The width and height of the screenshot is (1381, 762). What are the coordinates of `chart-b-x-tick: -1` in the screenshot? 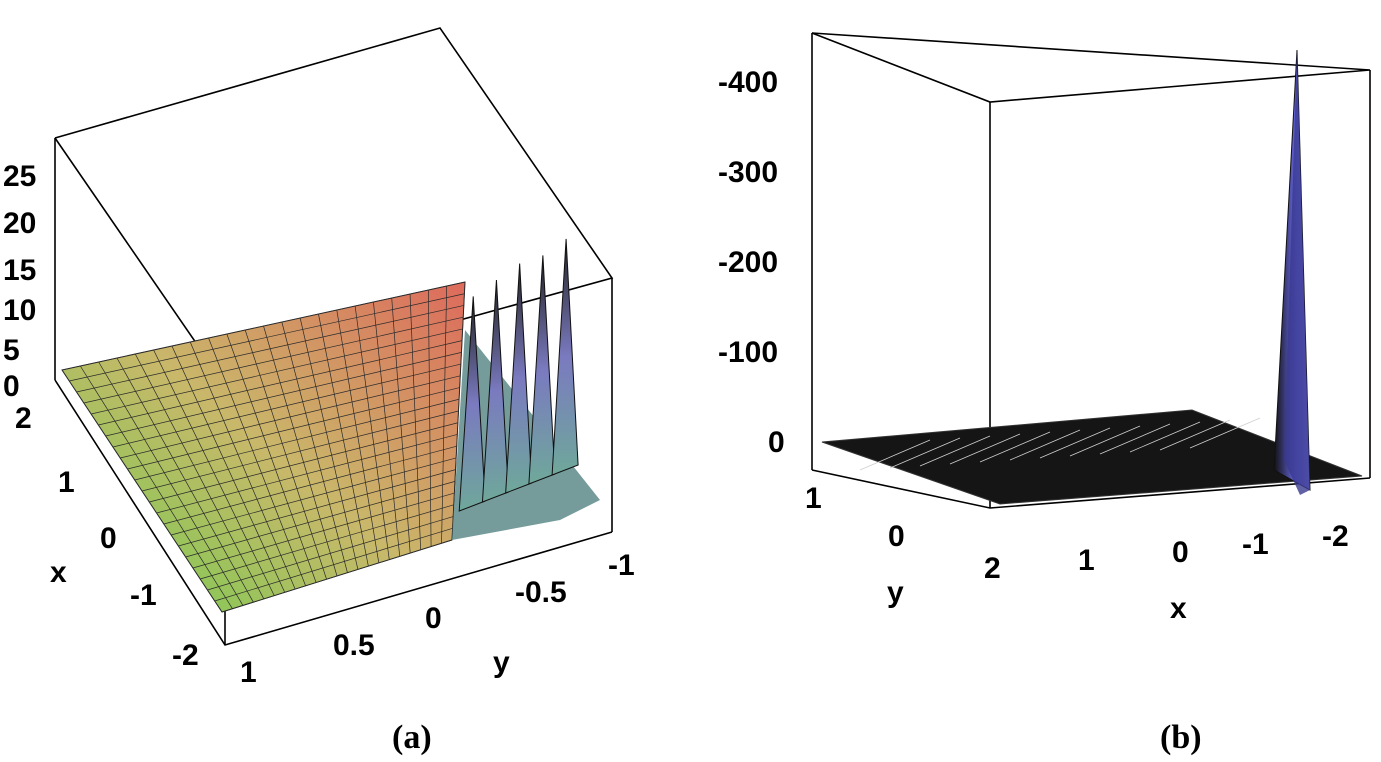 It's located at (1255, 544).